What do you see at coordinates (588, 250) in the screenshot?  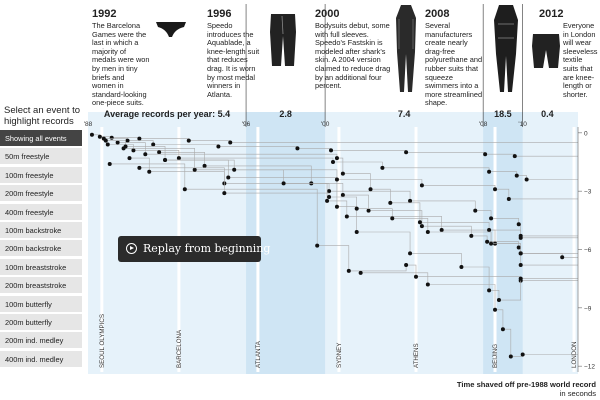 I see `y-tick-label: −6` at bounding box center [588, 250].